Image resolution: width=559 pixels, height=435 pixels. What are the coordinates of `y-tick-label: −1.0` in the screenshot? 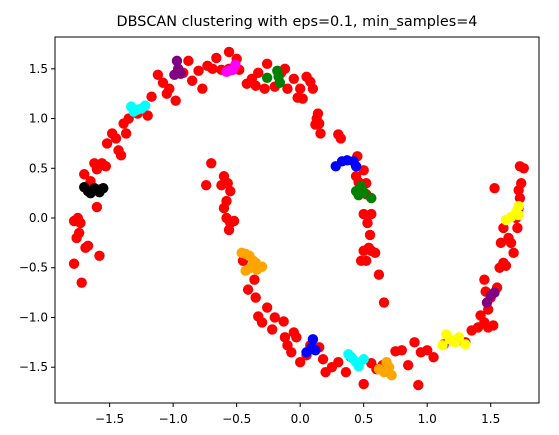 It's located at (33, 317).